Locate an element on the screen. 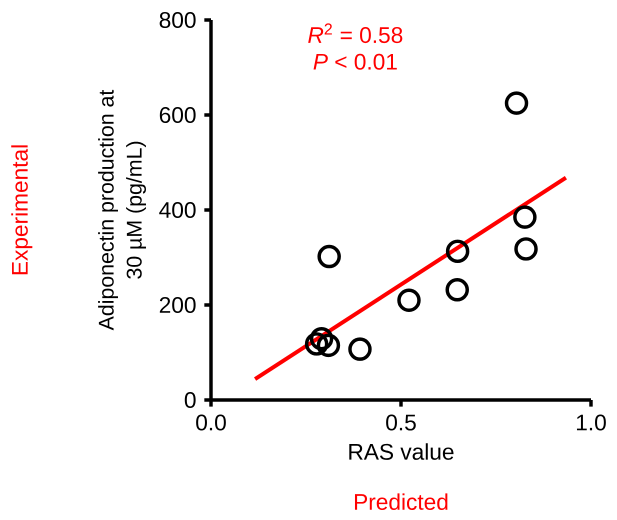 The height and width of the screenshot is (520, 617). text: Predicted is located at coordinates (401, 501).